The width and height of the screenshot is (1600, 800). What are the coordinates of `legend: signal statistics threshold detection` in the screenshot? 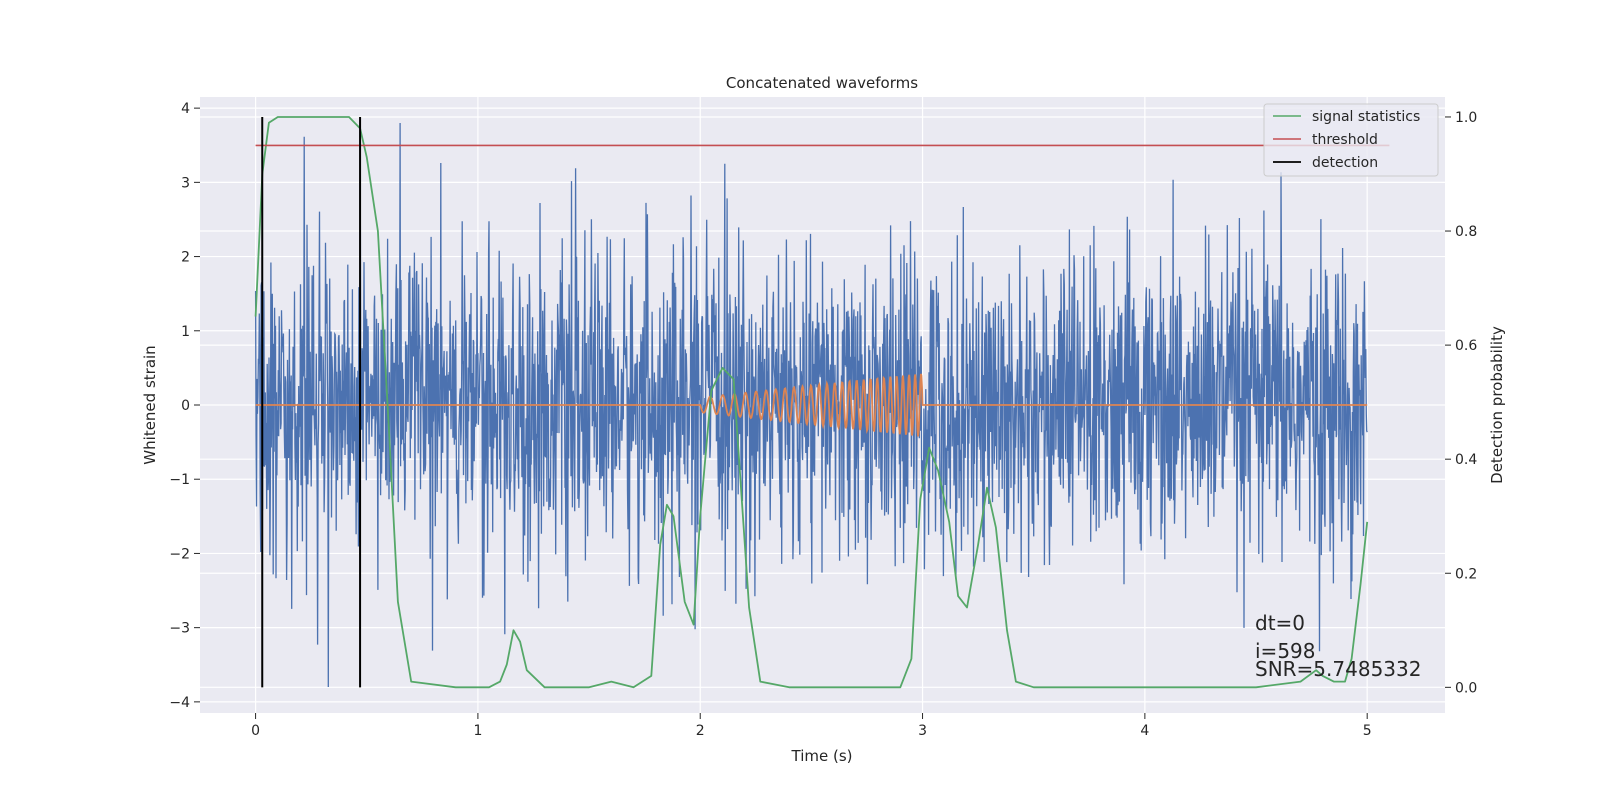 It's located at (1351, 140).